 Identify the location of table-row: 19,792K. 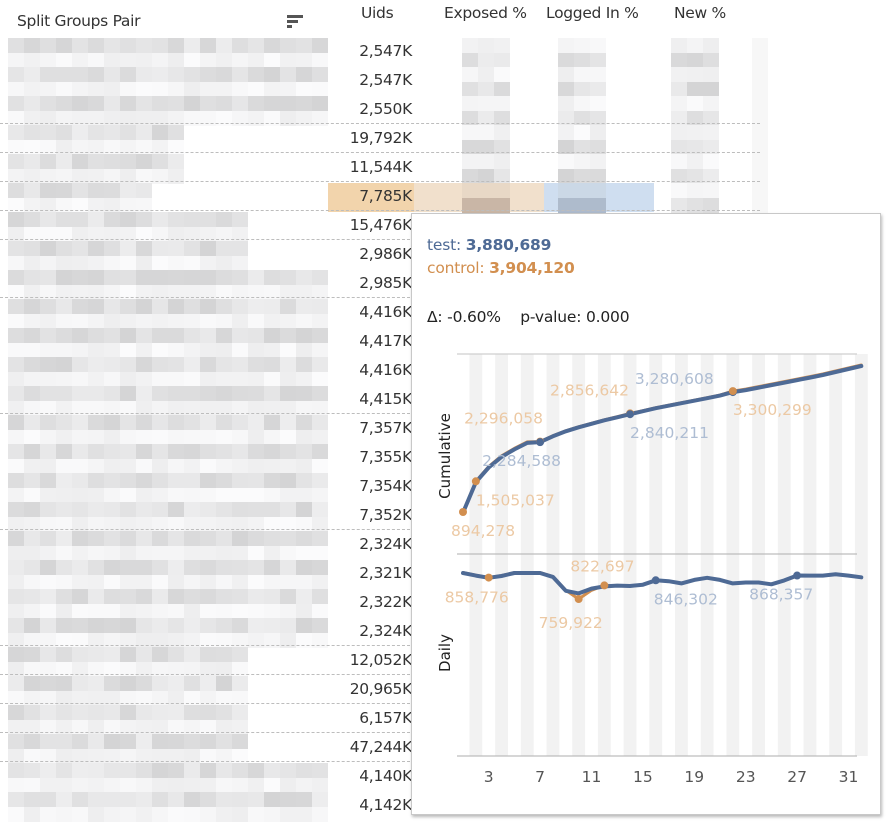
(384, 140).